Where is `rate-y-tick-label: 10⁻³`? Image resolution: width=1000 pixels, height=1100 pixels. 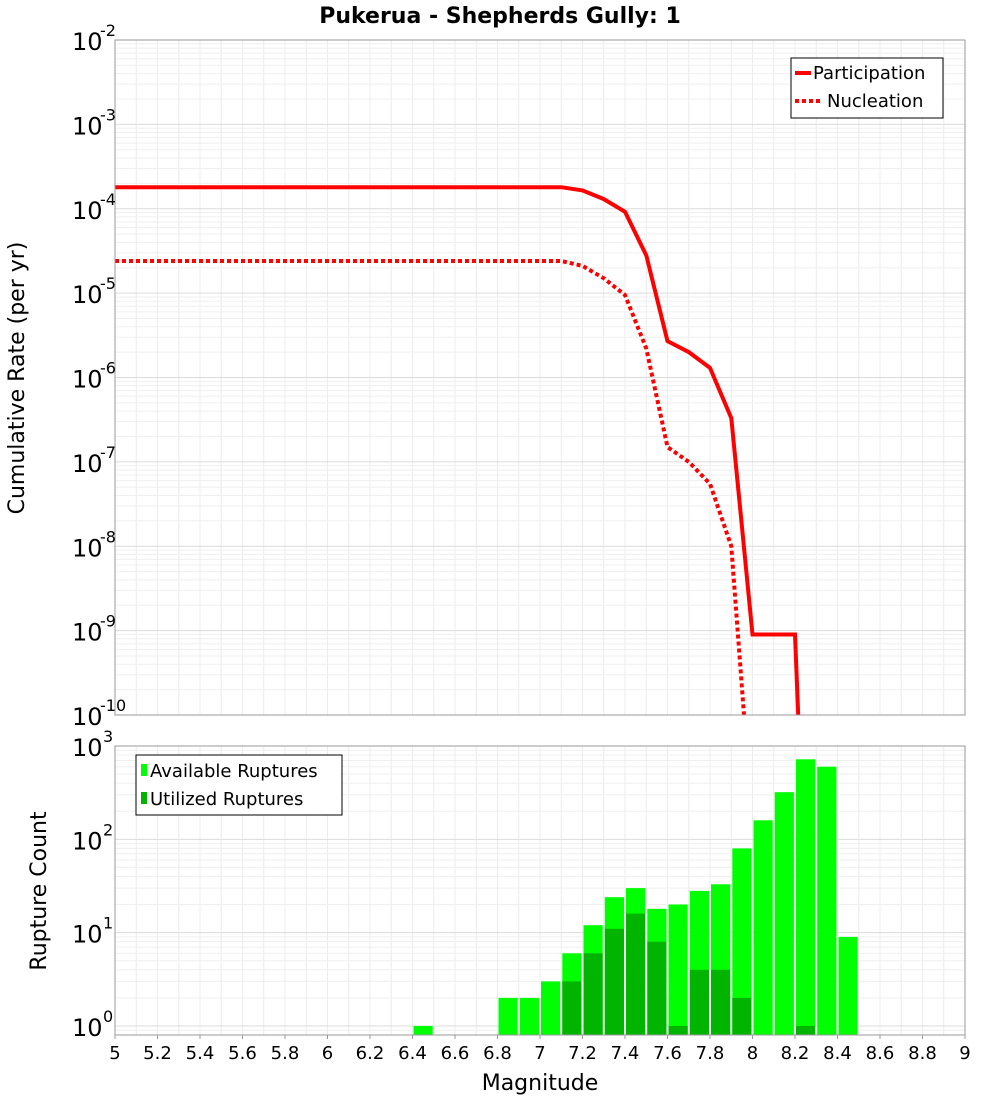
rate-y-tick-label: 10⁻³ is located at coordinates (94, 122).